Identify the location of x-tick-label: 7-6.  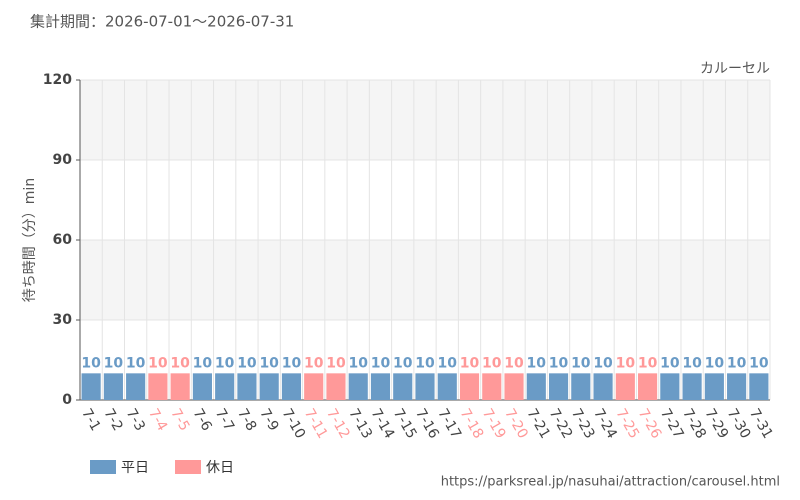
(201, 420).